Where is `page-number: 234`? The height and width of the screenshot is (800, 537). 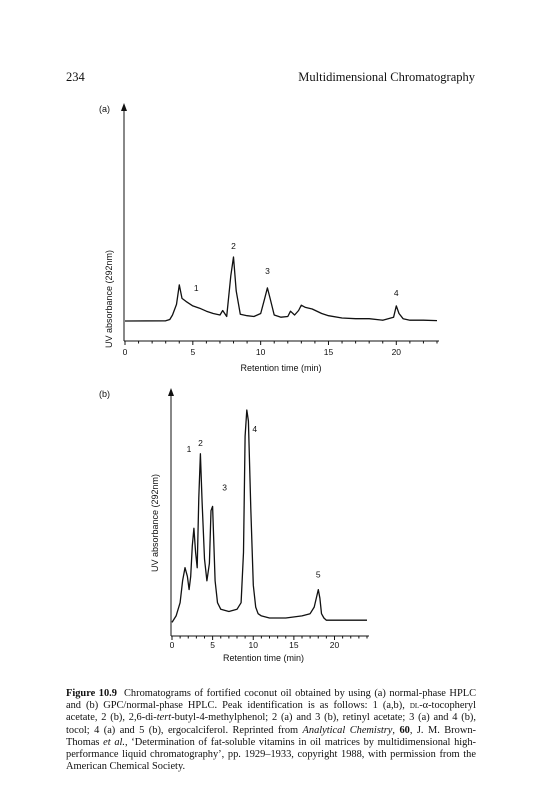 page-number: 234 is located at coordinates (75, 77).